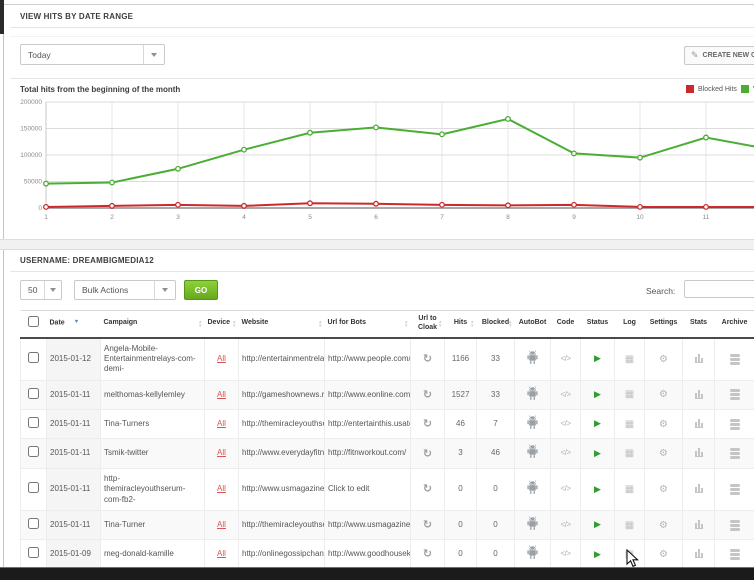 The height and width of the screenshot is (580, 754). What do you see at coordinates (221, 324) in the screenshot?
I see `header-device: Device` at bounding box center [221, 324].